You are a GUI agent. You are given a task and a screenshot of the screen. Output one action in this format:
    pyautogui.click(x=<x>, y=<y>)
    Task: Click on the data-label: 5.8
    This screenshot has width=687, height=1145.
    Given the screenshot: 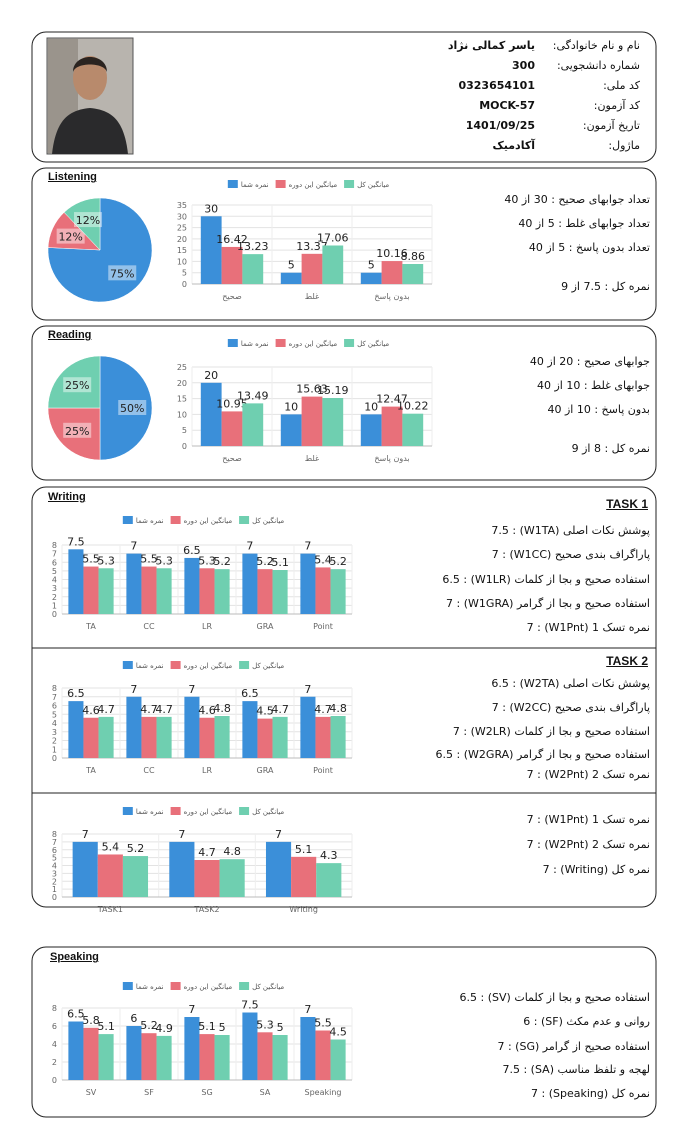 What is the action you would take?
    pyautogui.click(x=91, y=1020)
    